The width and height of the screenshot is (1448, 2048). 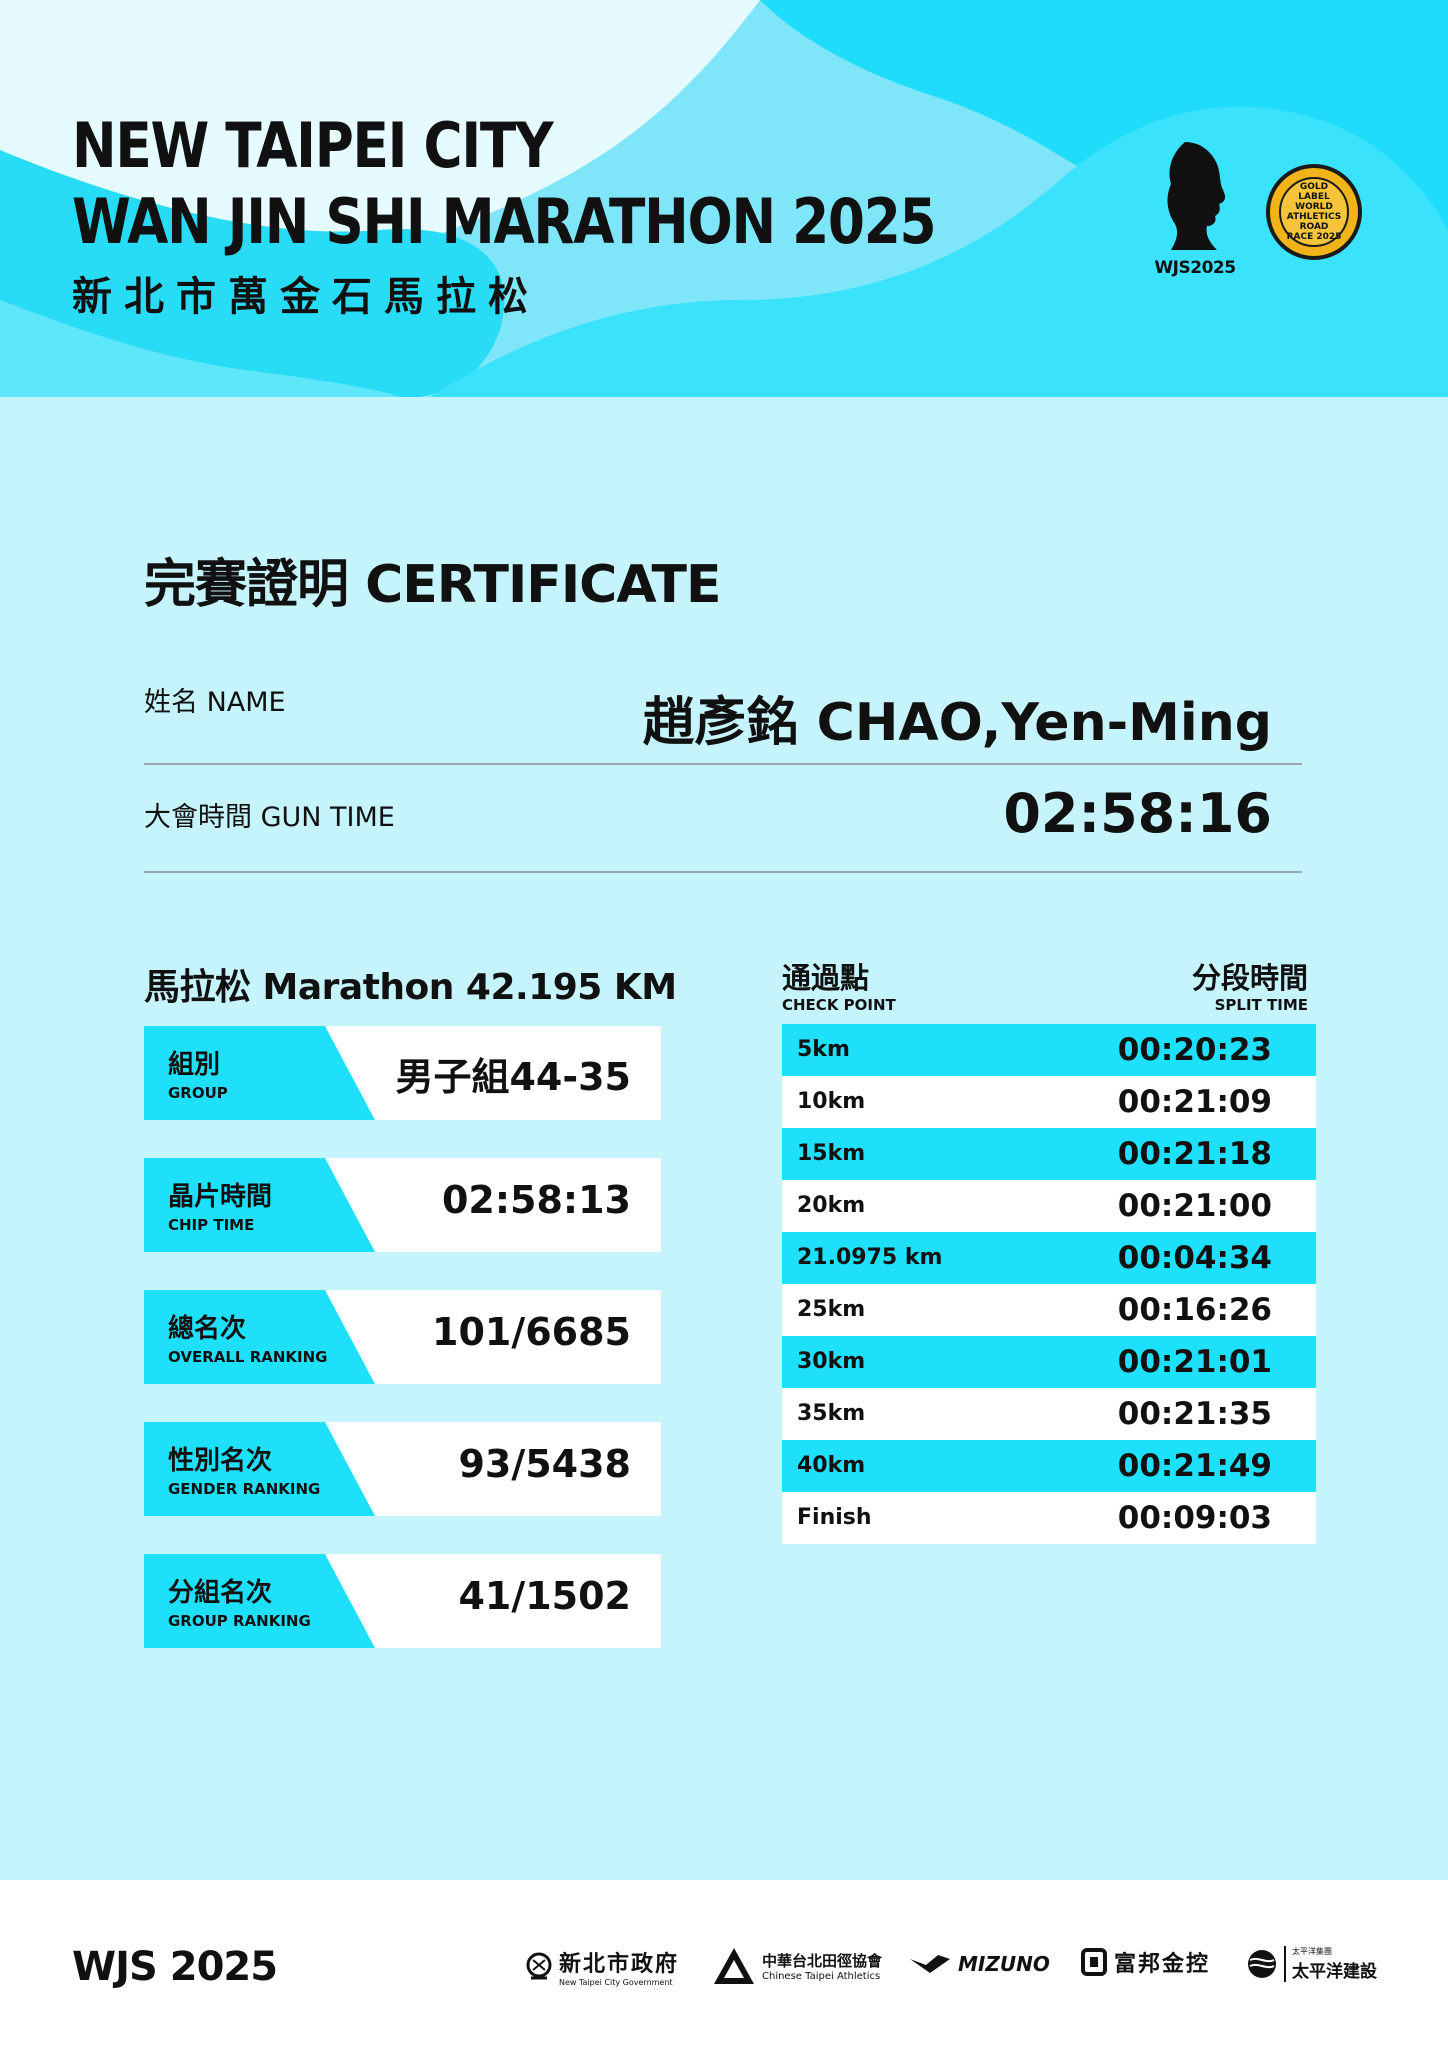 What do you see at coordinates (1249, 978) in the screenshot?
I see `split-header-zh: 分段時間` at bounding box center [1249, 978].